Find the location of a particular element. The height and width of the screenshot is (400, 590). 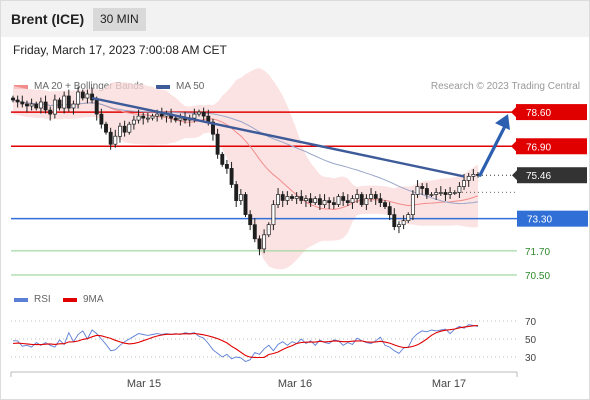

rsi-tick-label: 70 is located at coordinates (531, 322).